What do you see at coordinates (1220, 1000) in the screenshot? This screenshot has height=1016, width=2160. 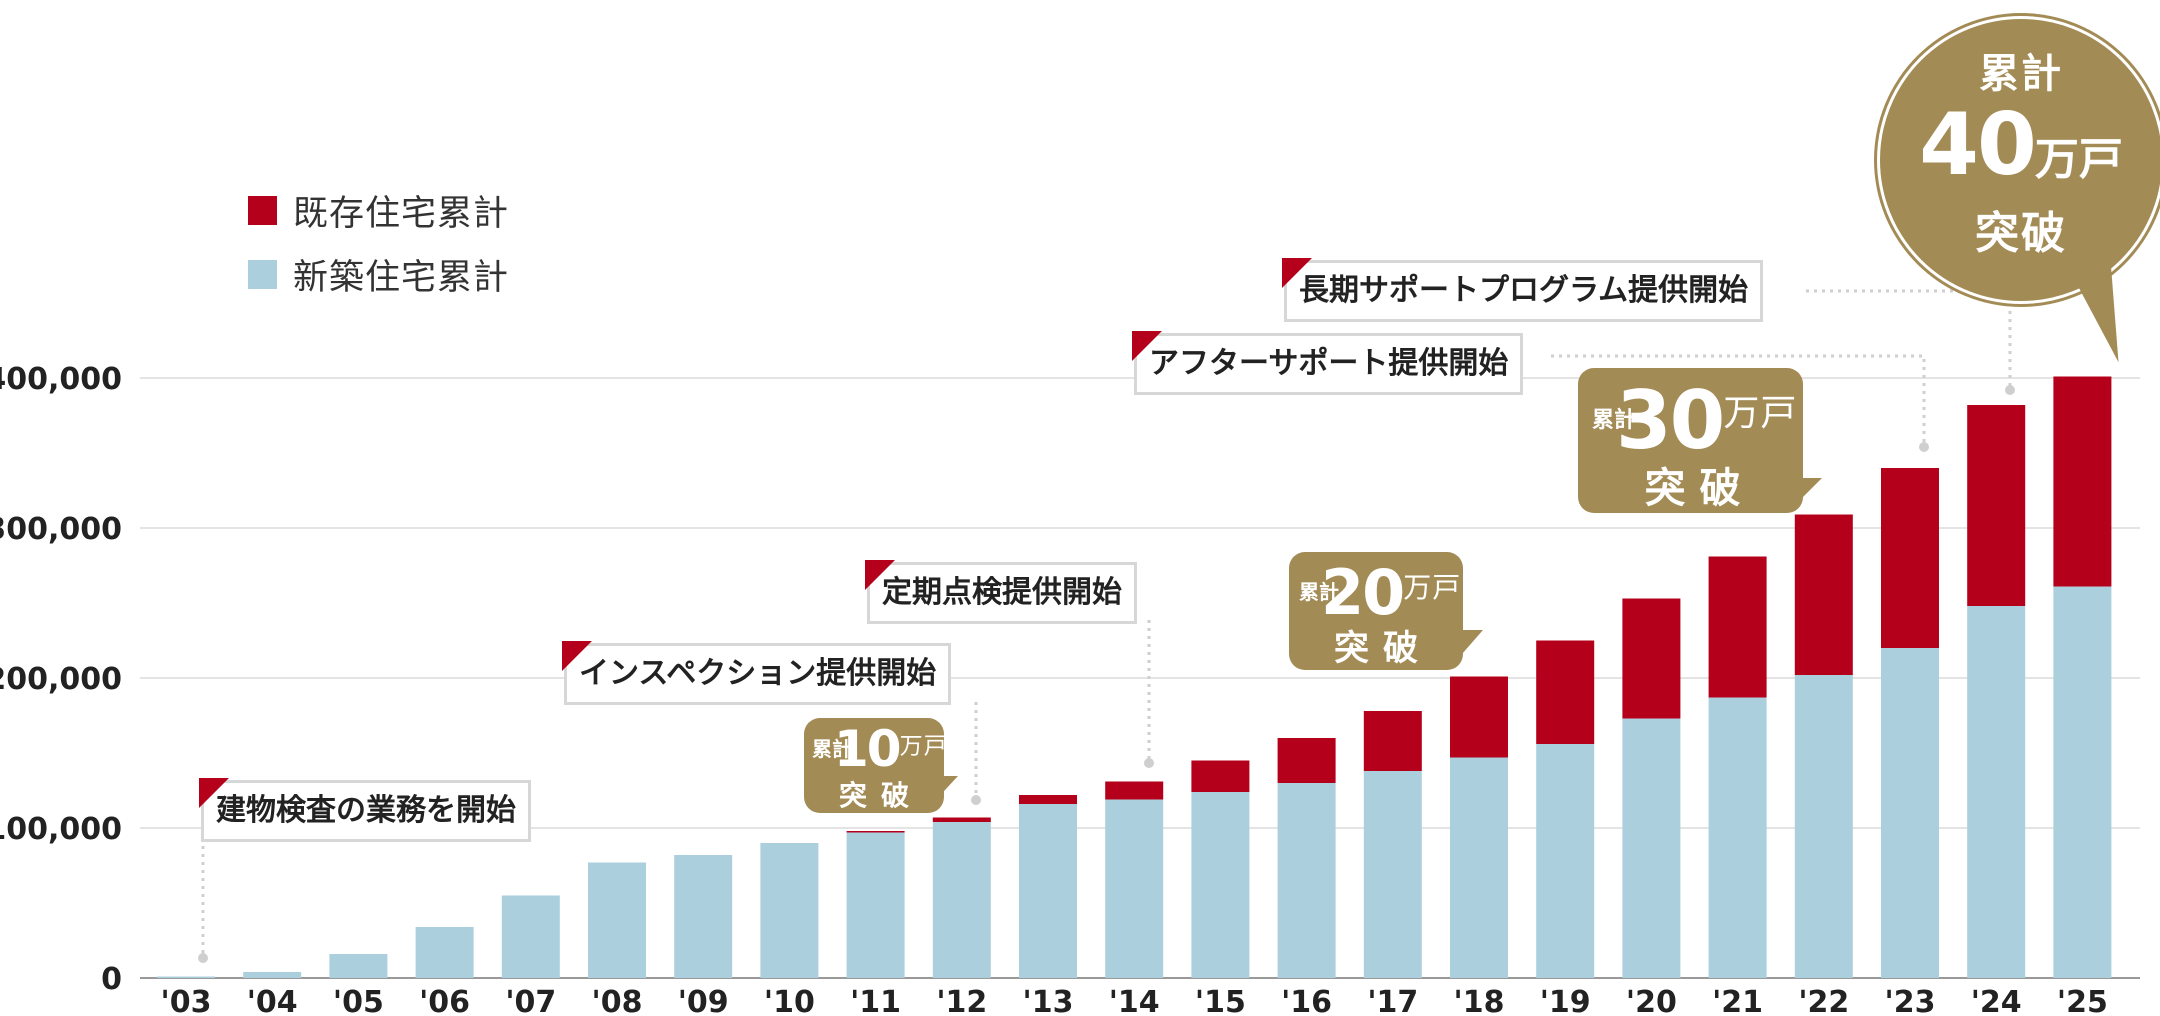 I see `x-tick-label: '15` at bounding box center [1220, 1000].